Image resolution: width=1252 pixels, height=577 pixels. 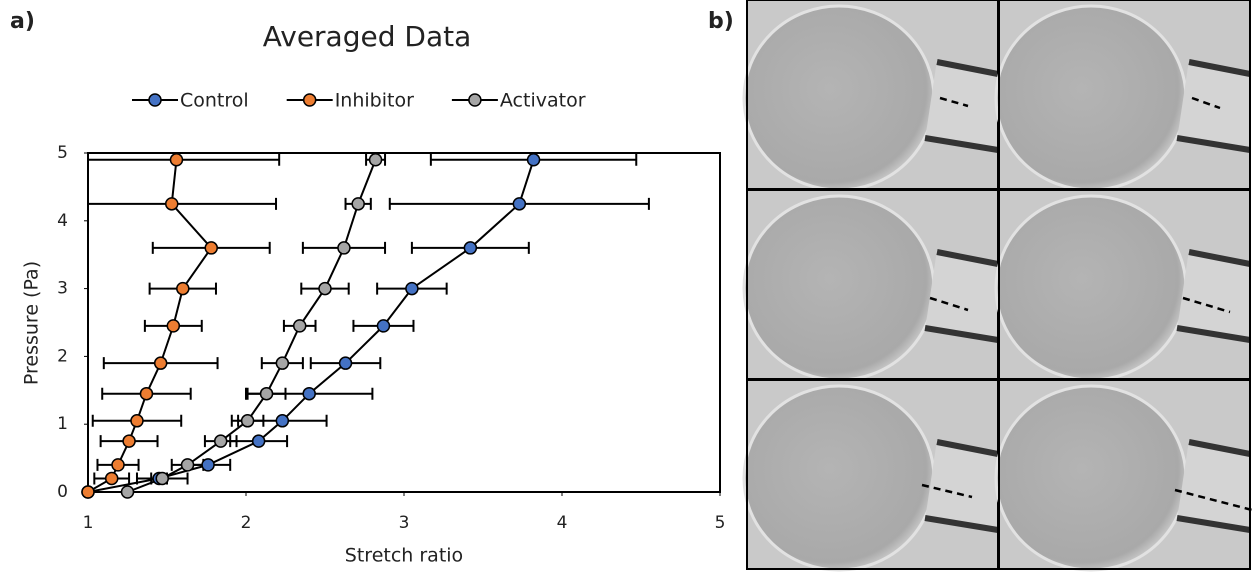 I want to click on y-tick-label: 5, so click(x=62, y=153).